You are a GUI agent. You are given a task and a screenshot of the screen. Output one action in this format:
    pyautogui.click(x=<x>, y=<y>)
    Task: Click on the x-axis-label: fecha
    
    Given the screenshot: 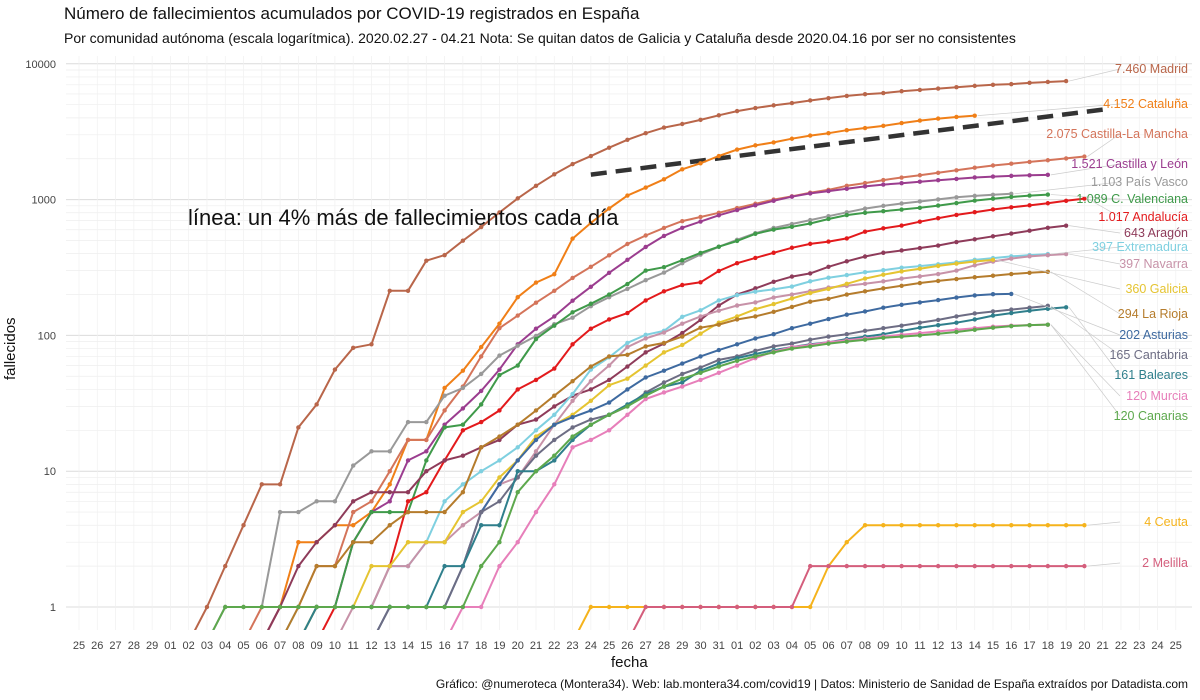 What is the action you would take?
    pyautogui.click(x=629, y=662)
    